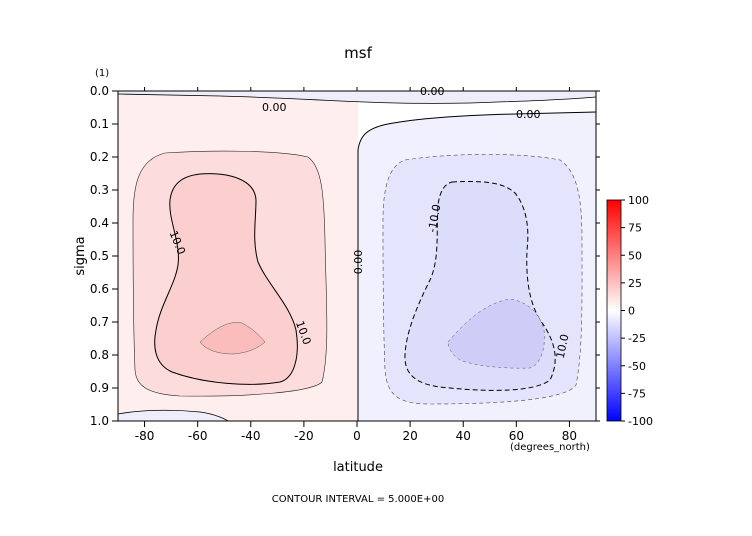  What do you see at coordinates (358, 53) in the screenshot?
I see `chart-title: msf` at bounding box center [358, 53].